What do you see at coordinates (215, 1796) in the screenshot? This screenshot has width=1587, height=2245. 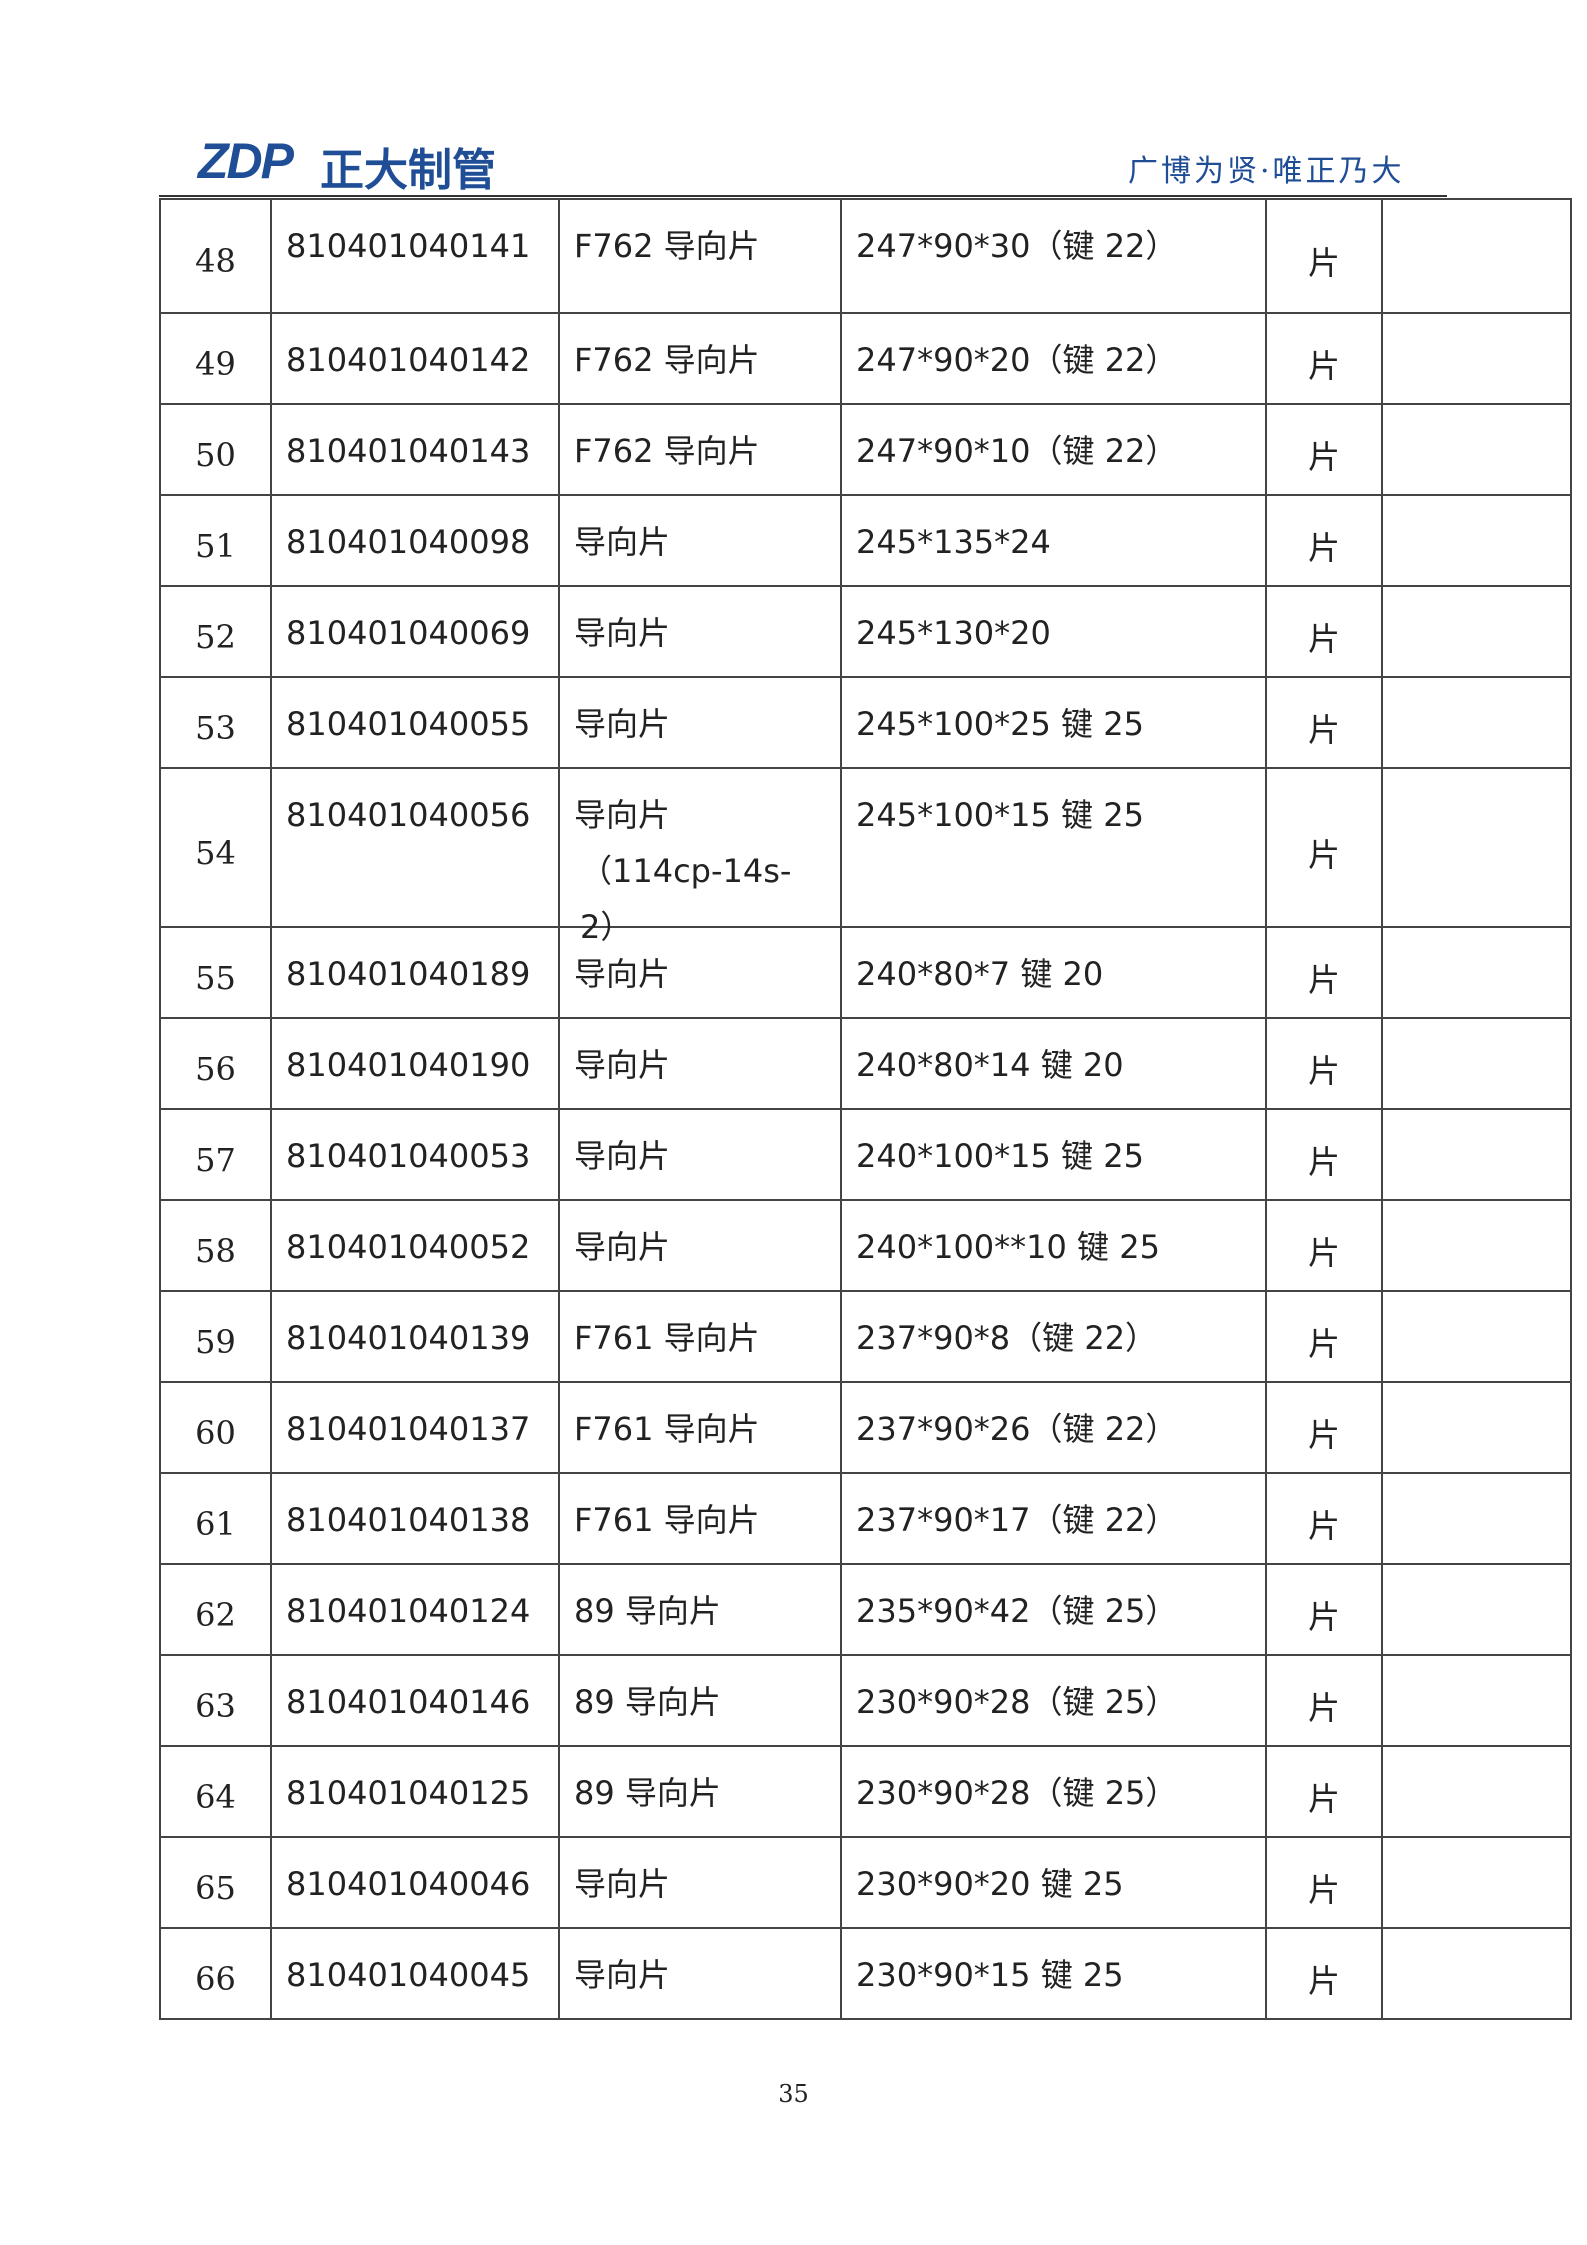 I see `cell-text: 64` at bounding box center [215, 1796].